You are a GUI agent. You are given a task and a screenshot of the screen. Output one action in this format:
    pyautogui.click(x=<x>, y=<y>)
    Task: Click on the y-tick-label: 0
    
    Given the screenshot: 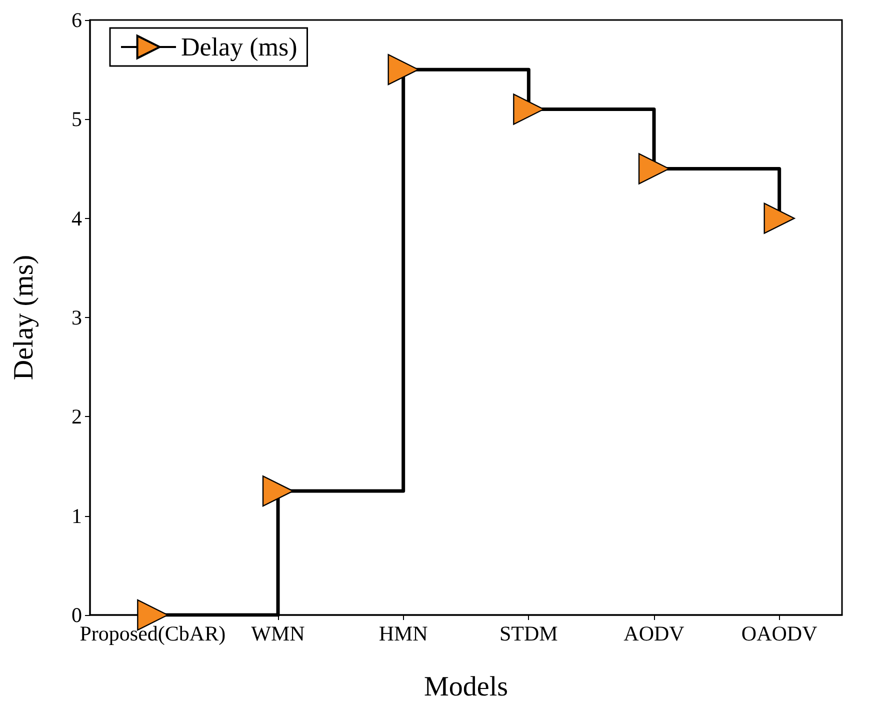 What is the action you would take?
    pyautogui.click(x=77, y=615)
    